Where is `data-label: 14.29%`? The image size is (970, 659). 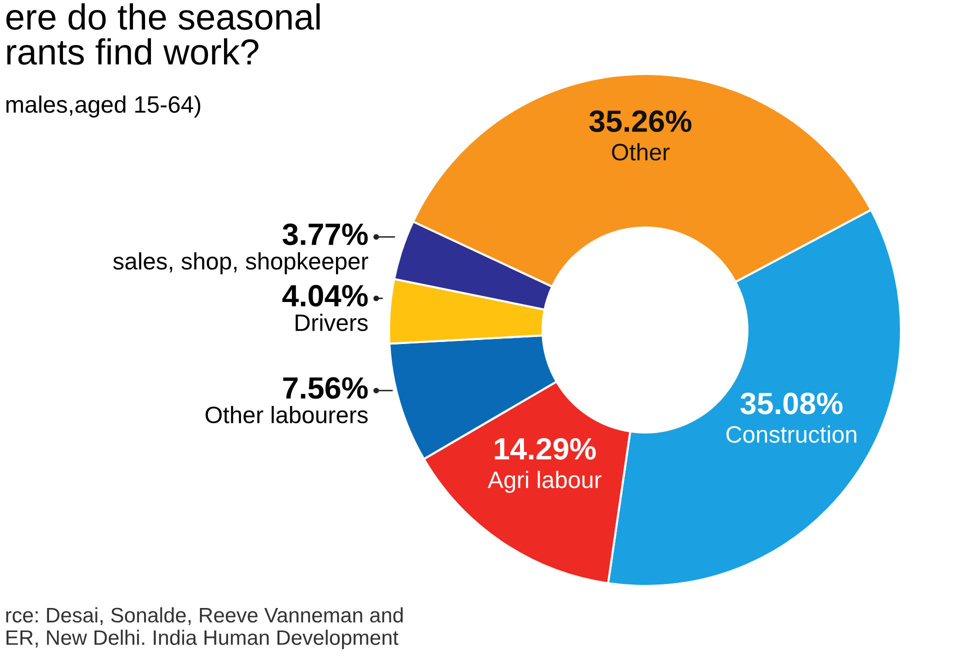
data-label: 14.29% is located at coordinates (545, 449).